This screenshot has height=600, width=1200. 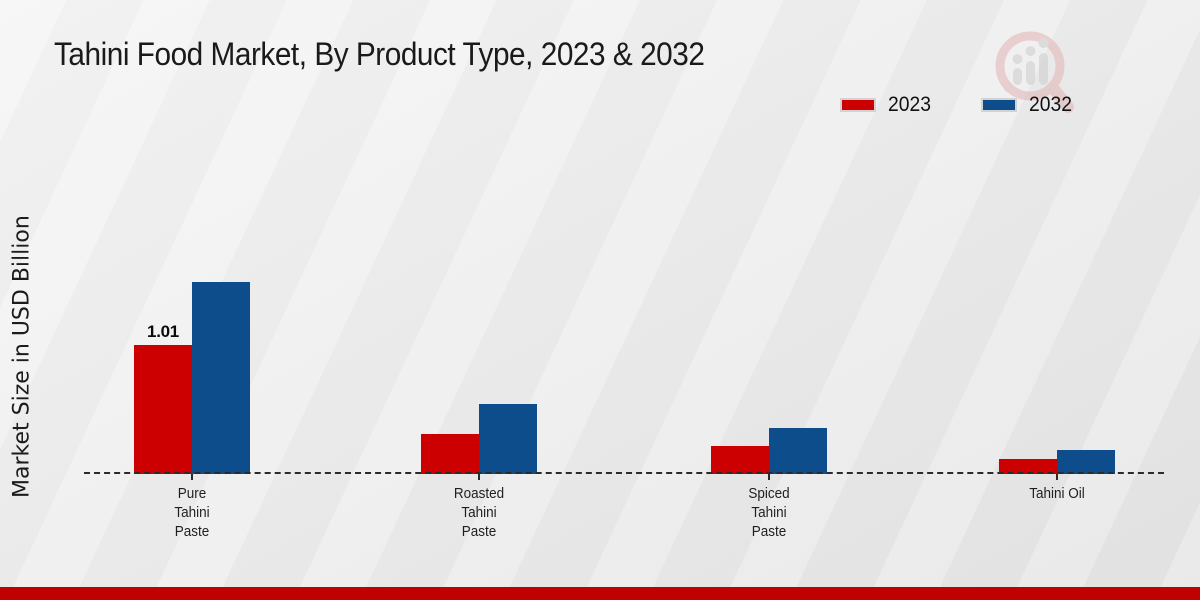 I want to click on footer-red-band, so click(x=600, y=593).